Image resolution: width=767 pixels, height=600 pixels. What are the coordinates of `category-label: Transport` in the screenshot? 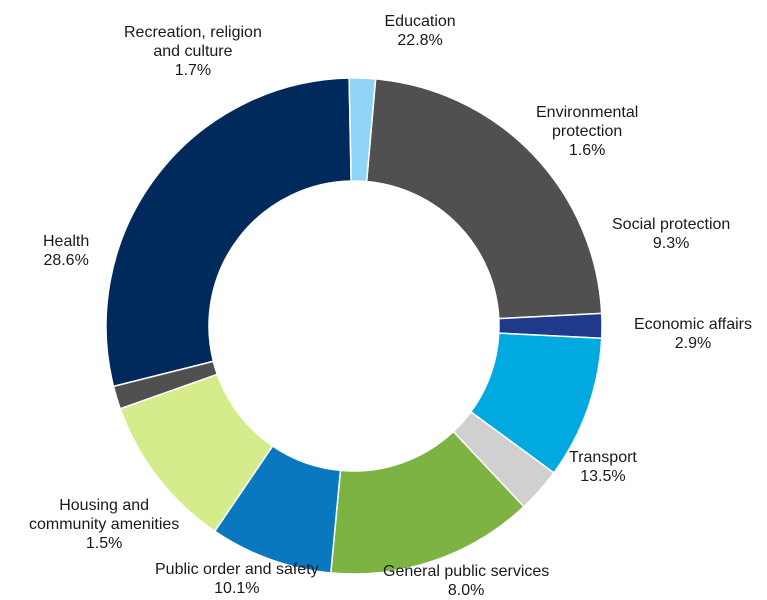 It's located at (603, 457).